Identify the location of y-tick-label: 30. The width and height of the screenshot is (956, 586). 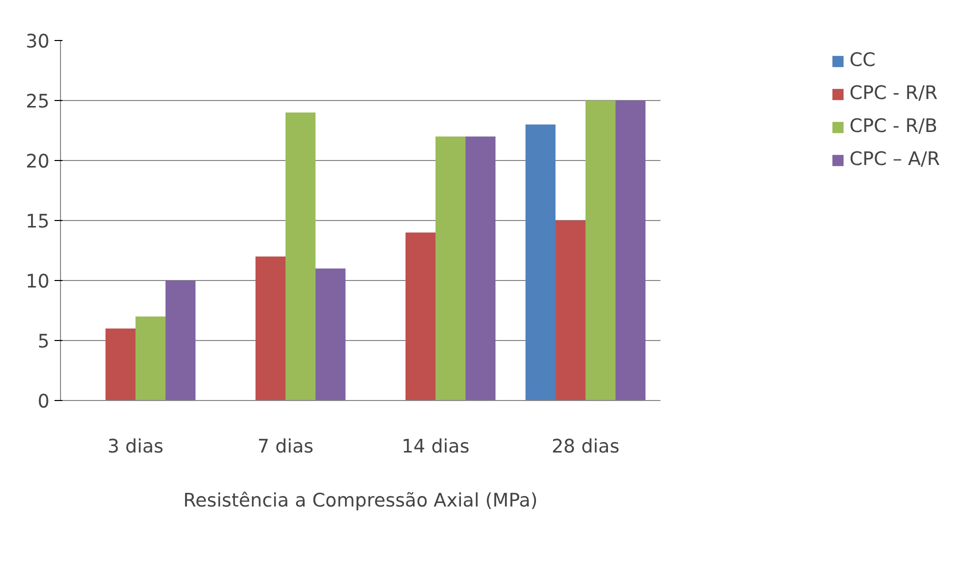
(38, 42).